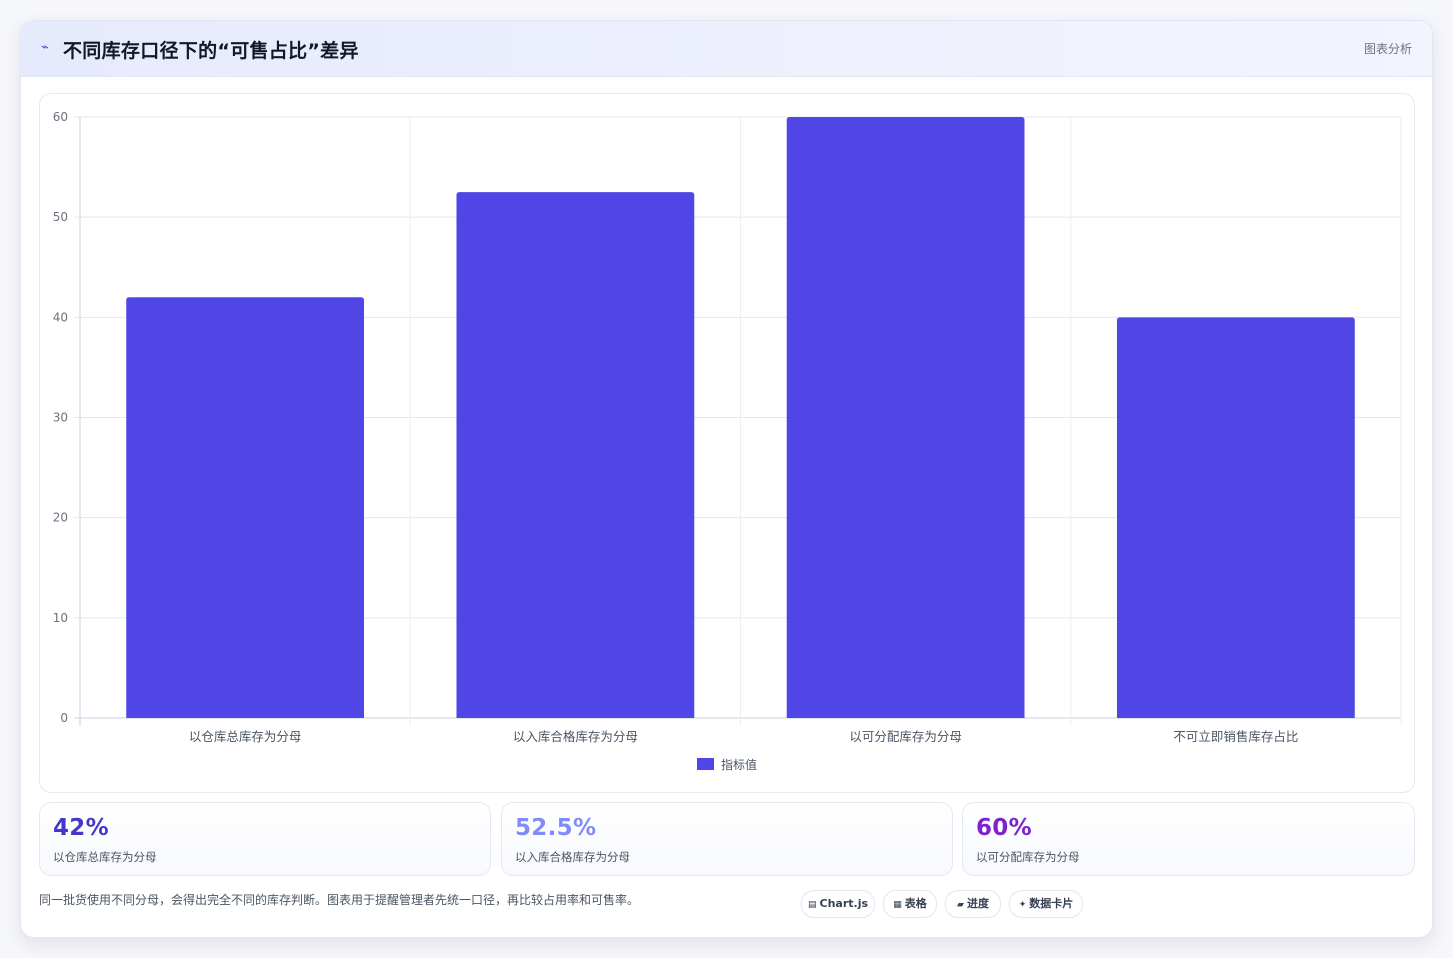 This screenshot has height=958, width=1453. I want to click on y-tick-label: 50, so click(60, 217).